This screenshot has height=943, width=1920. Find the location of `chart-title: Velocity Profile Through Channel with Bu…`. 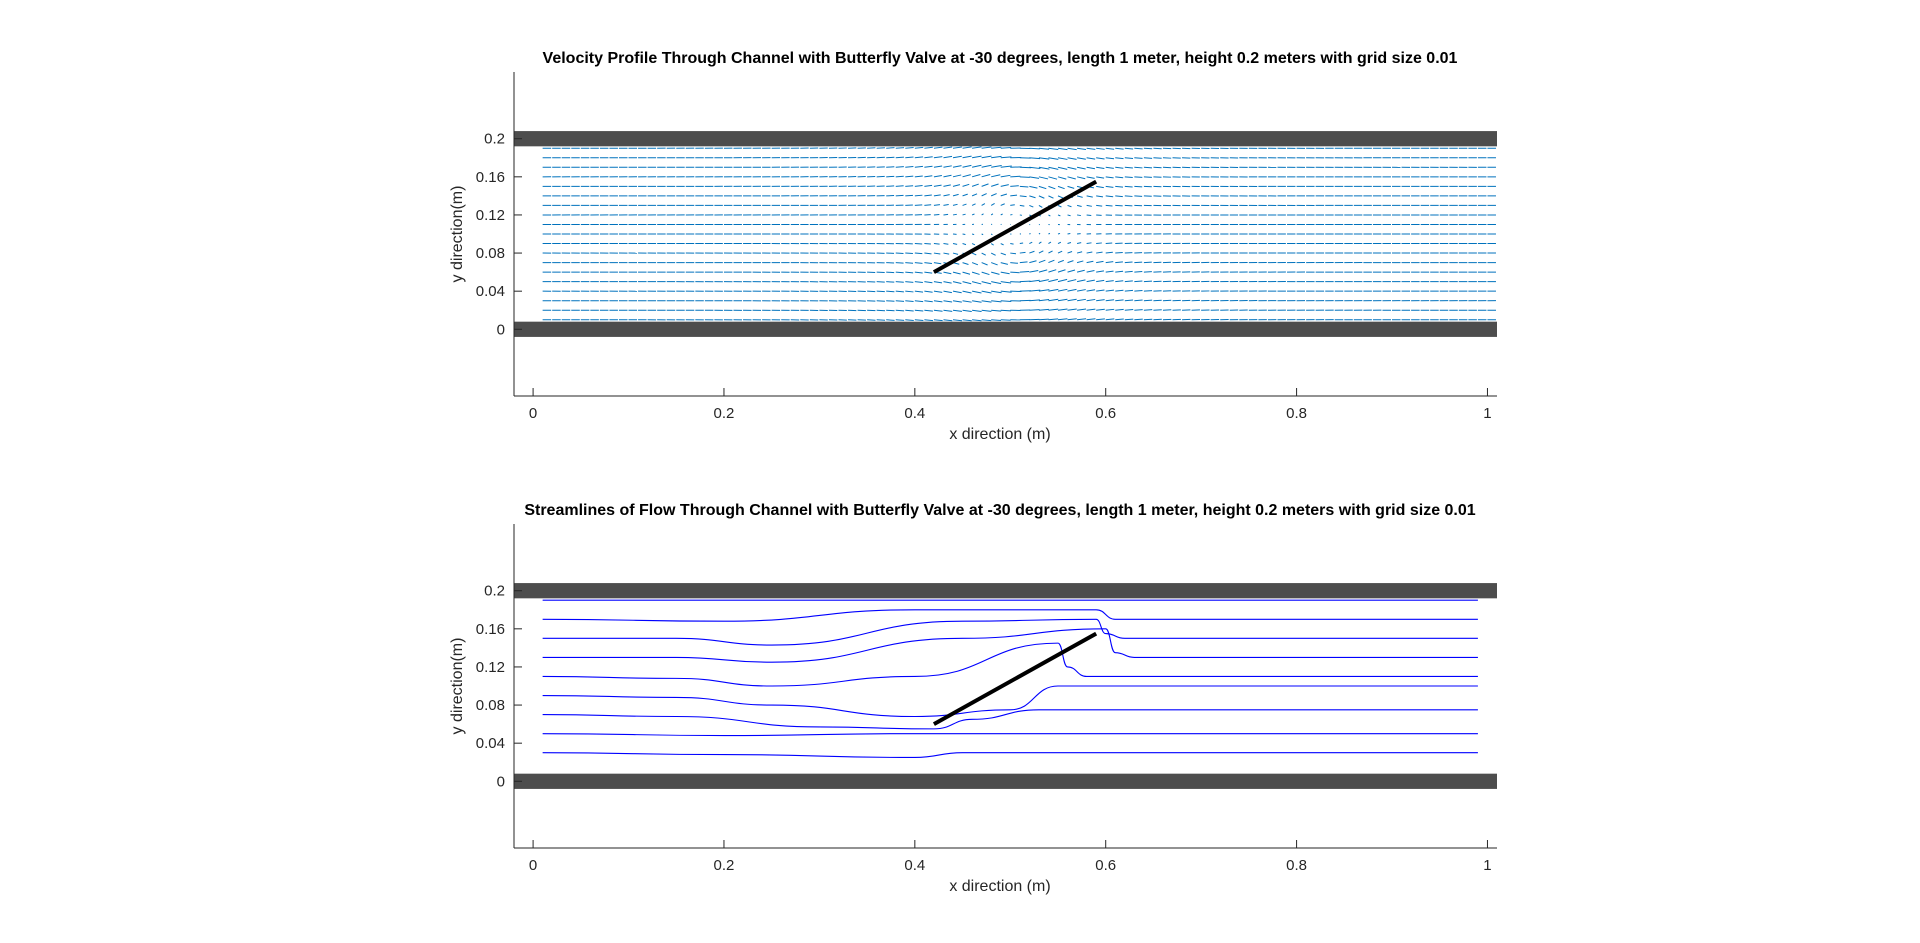

chart-title: Velocity Profile Through Channel with Bu… is located at coordinates (1000, 58).